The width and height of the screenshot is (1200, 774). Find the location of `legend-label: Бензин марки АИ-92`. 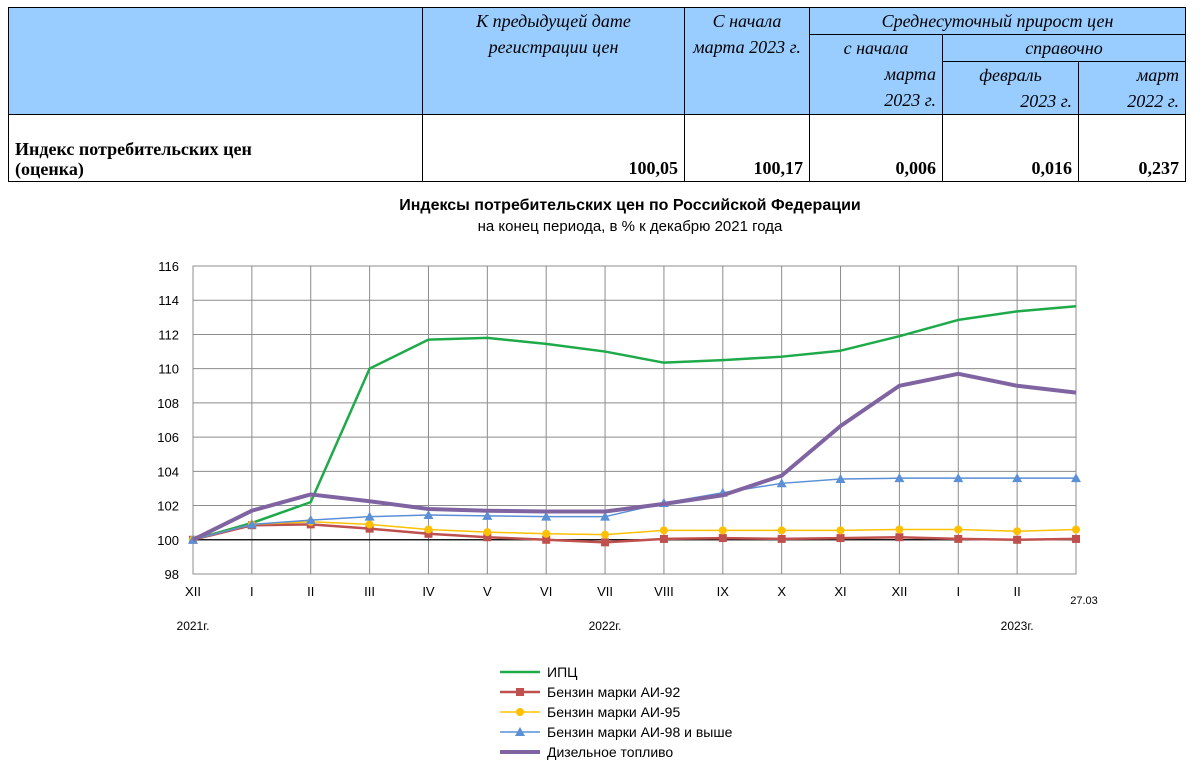

legend-label: Бензин марки АИ-92 is located at coordinates (613, 692).